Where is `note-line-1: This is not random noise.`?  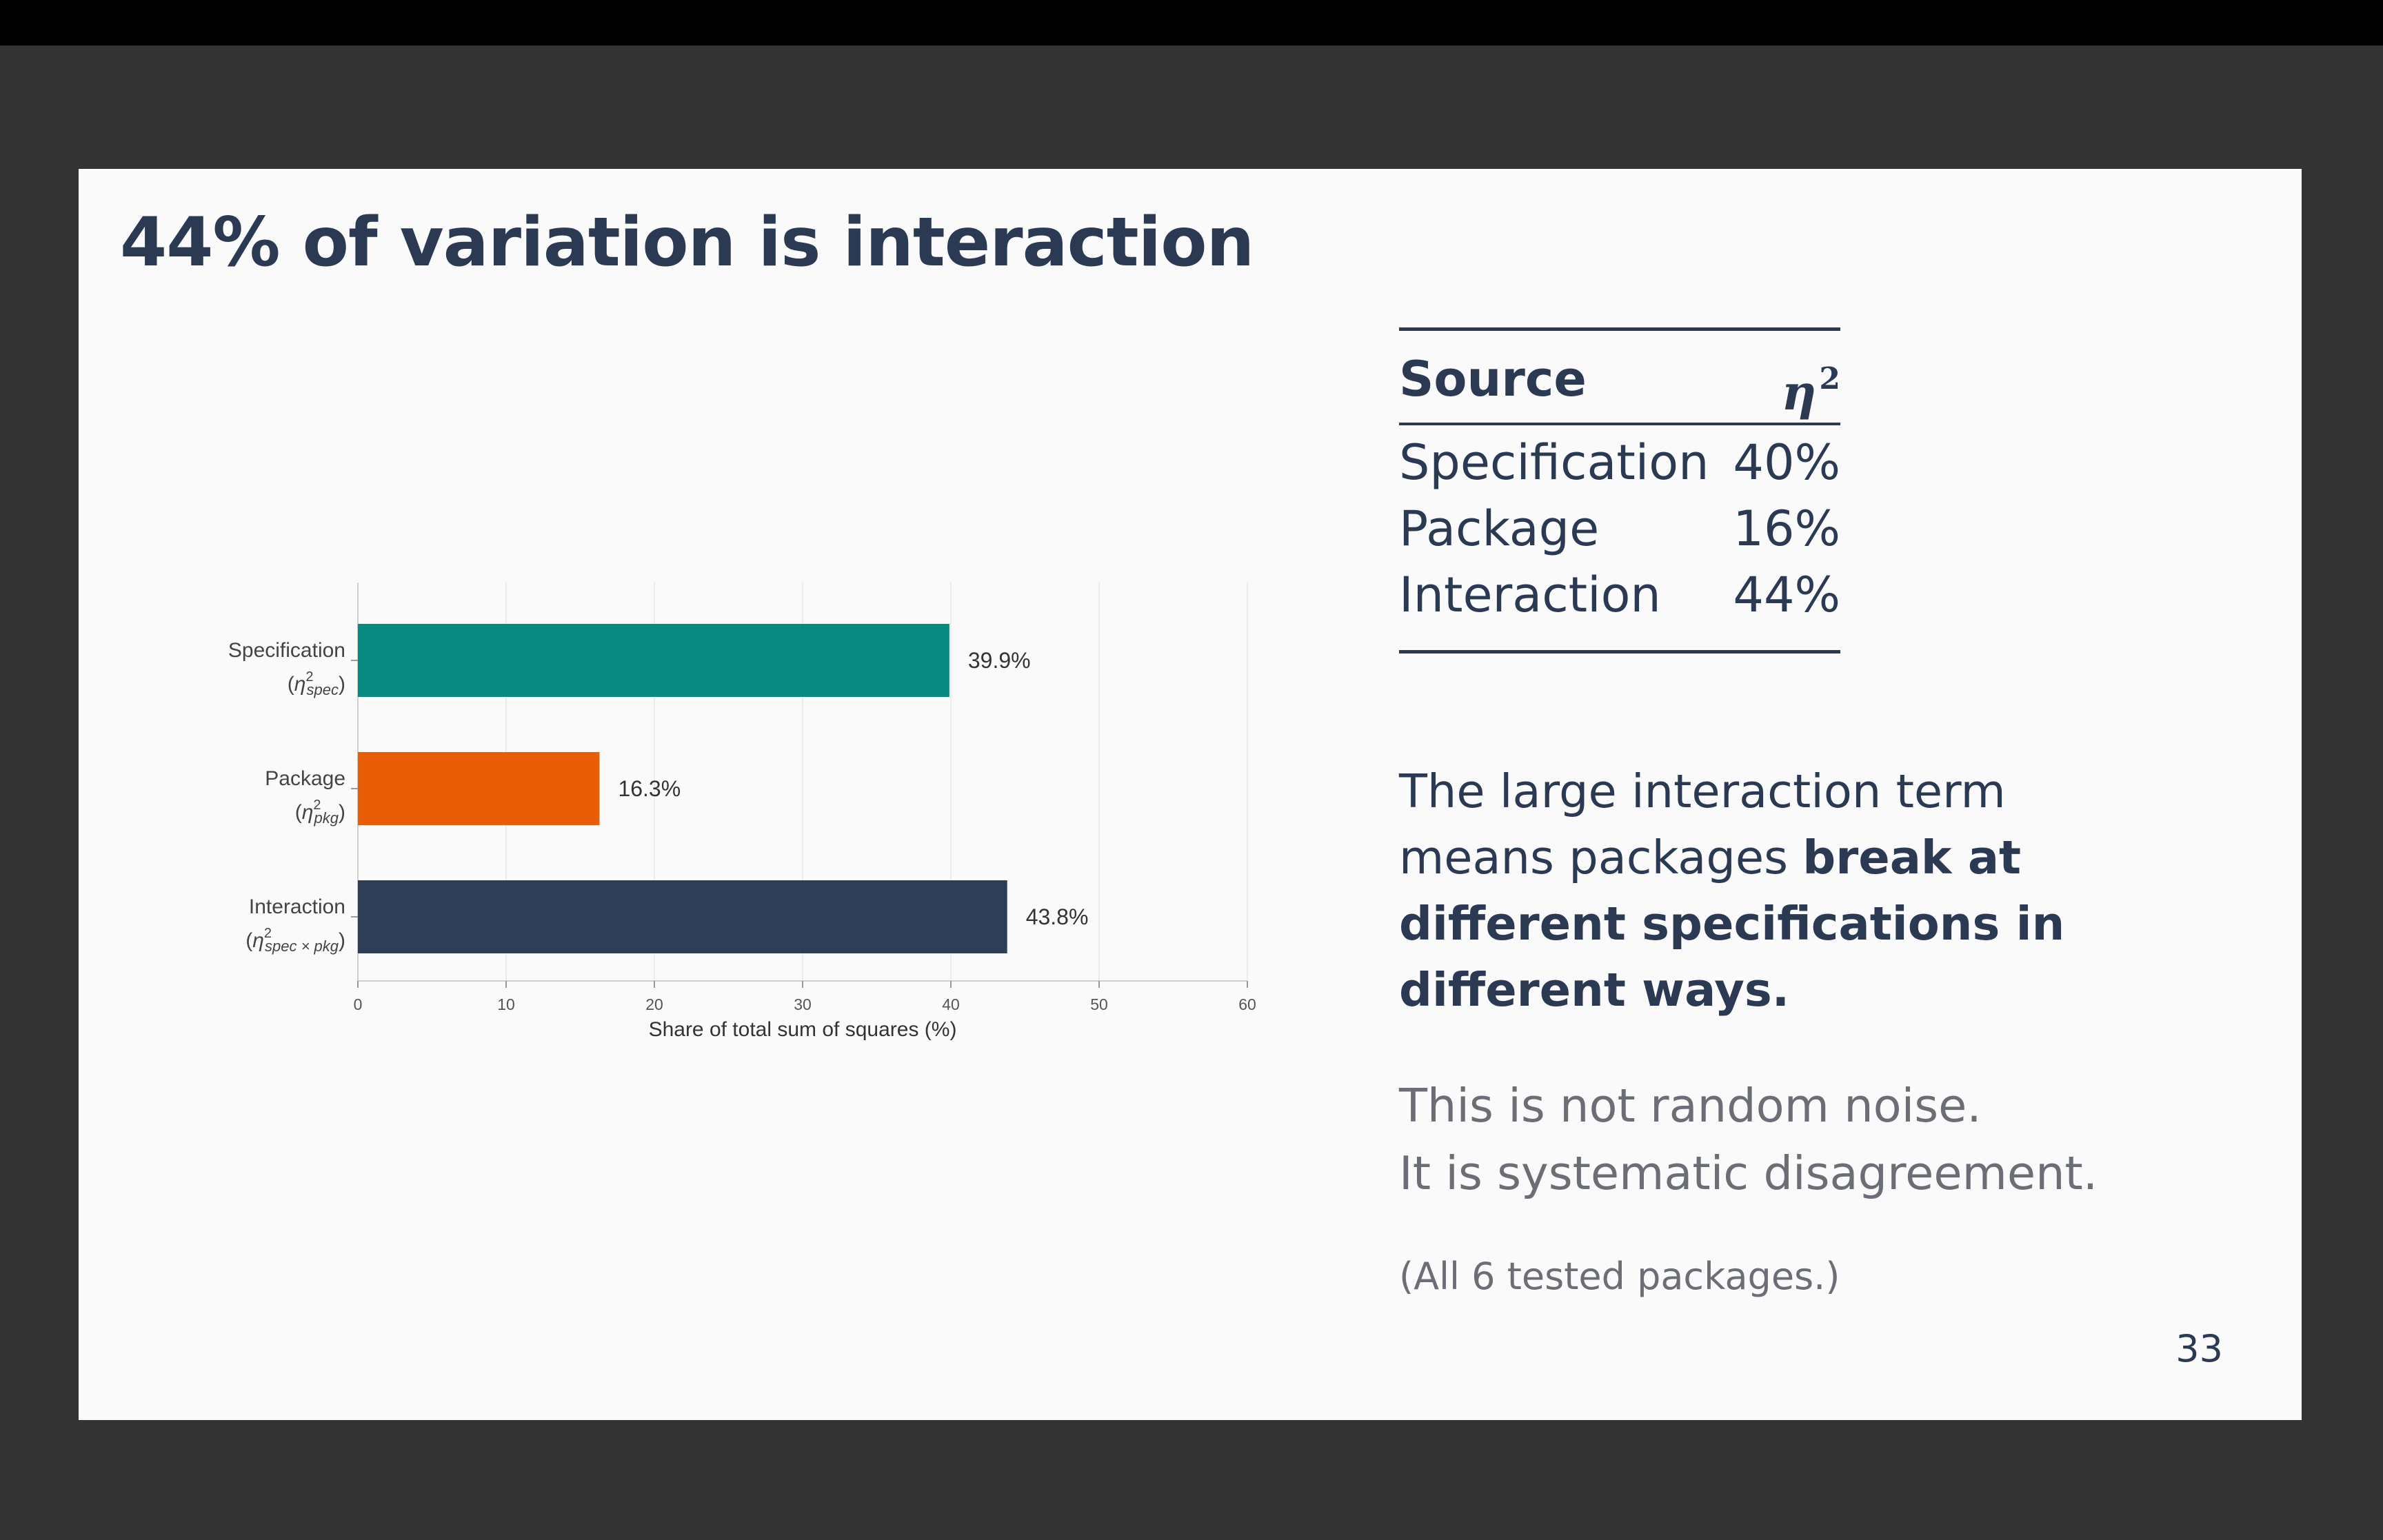 note-line-1: This is not random noise. is located at coordinates (1690, 1106).